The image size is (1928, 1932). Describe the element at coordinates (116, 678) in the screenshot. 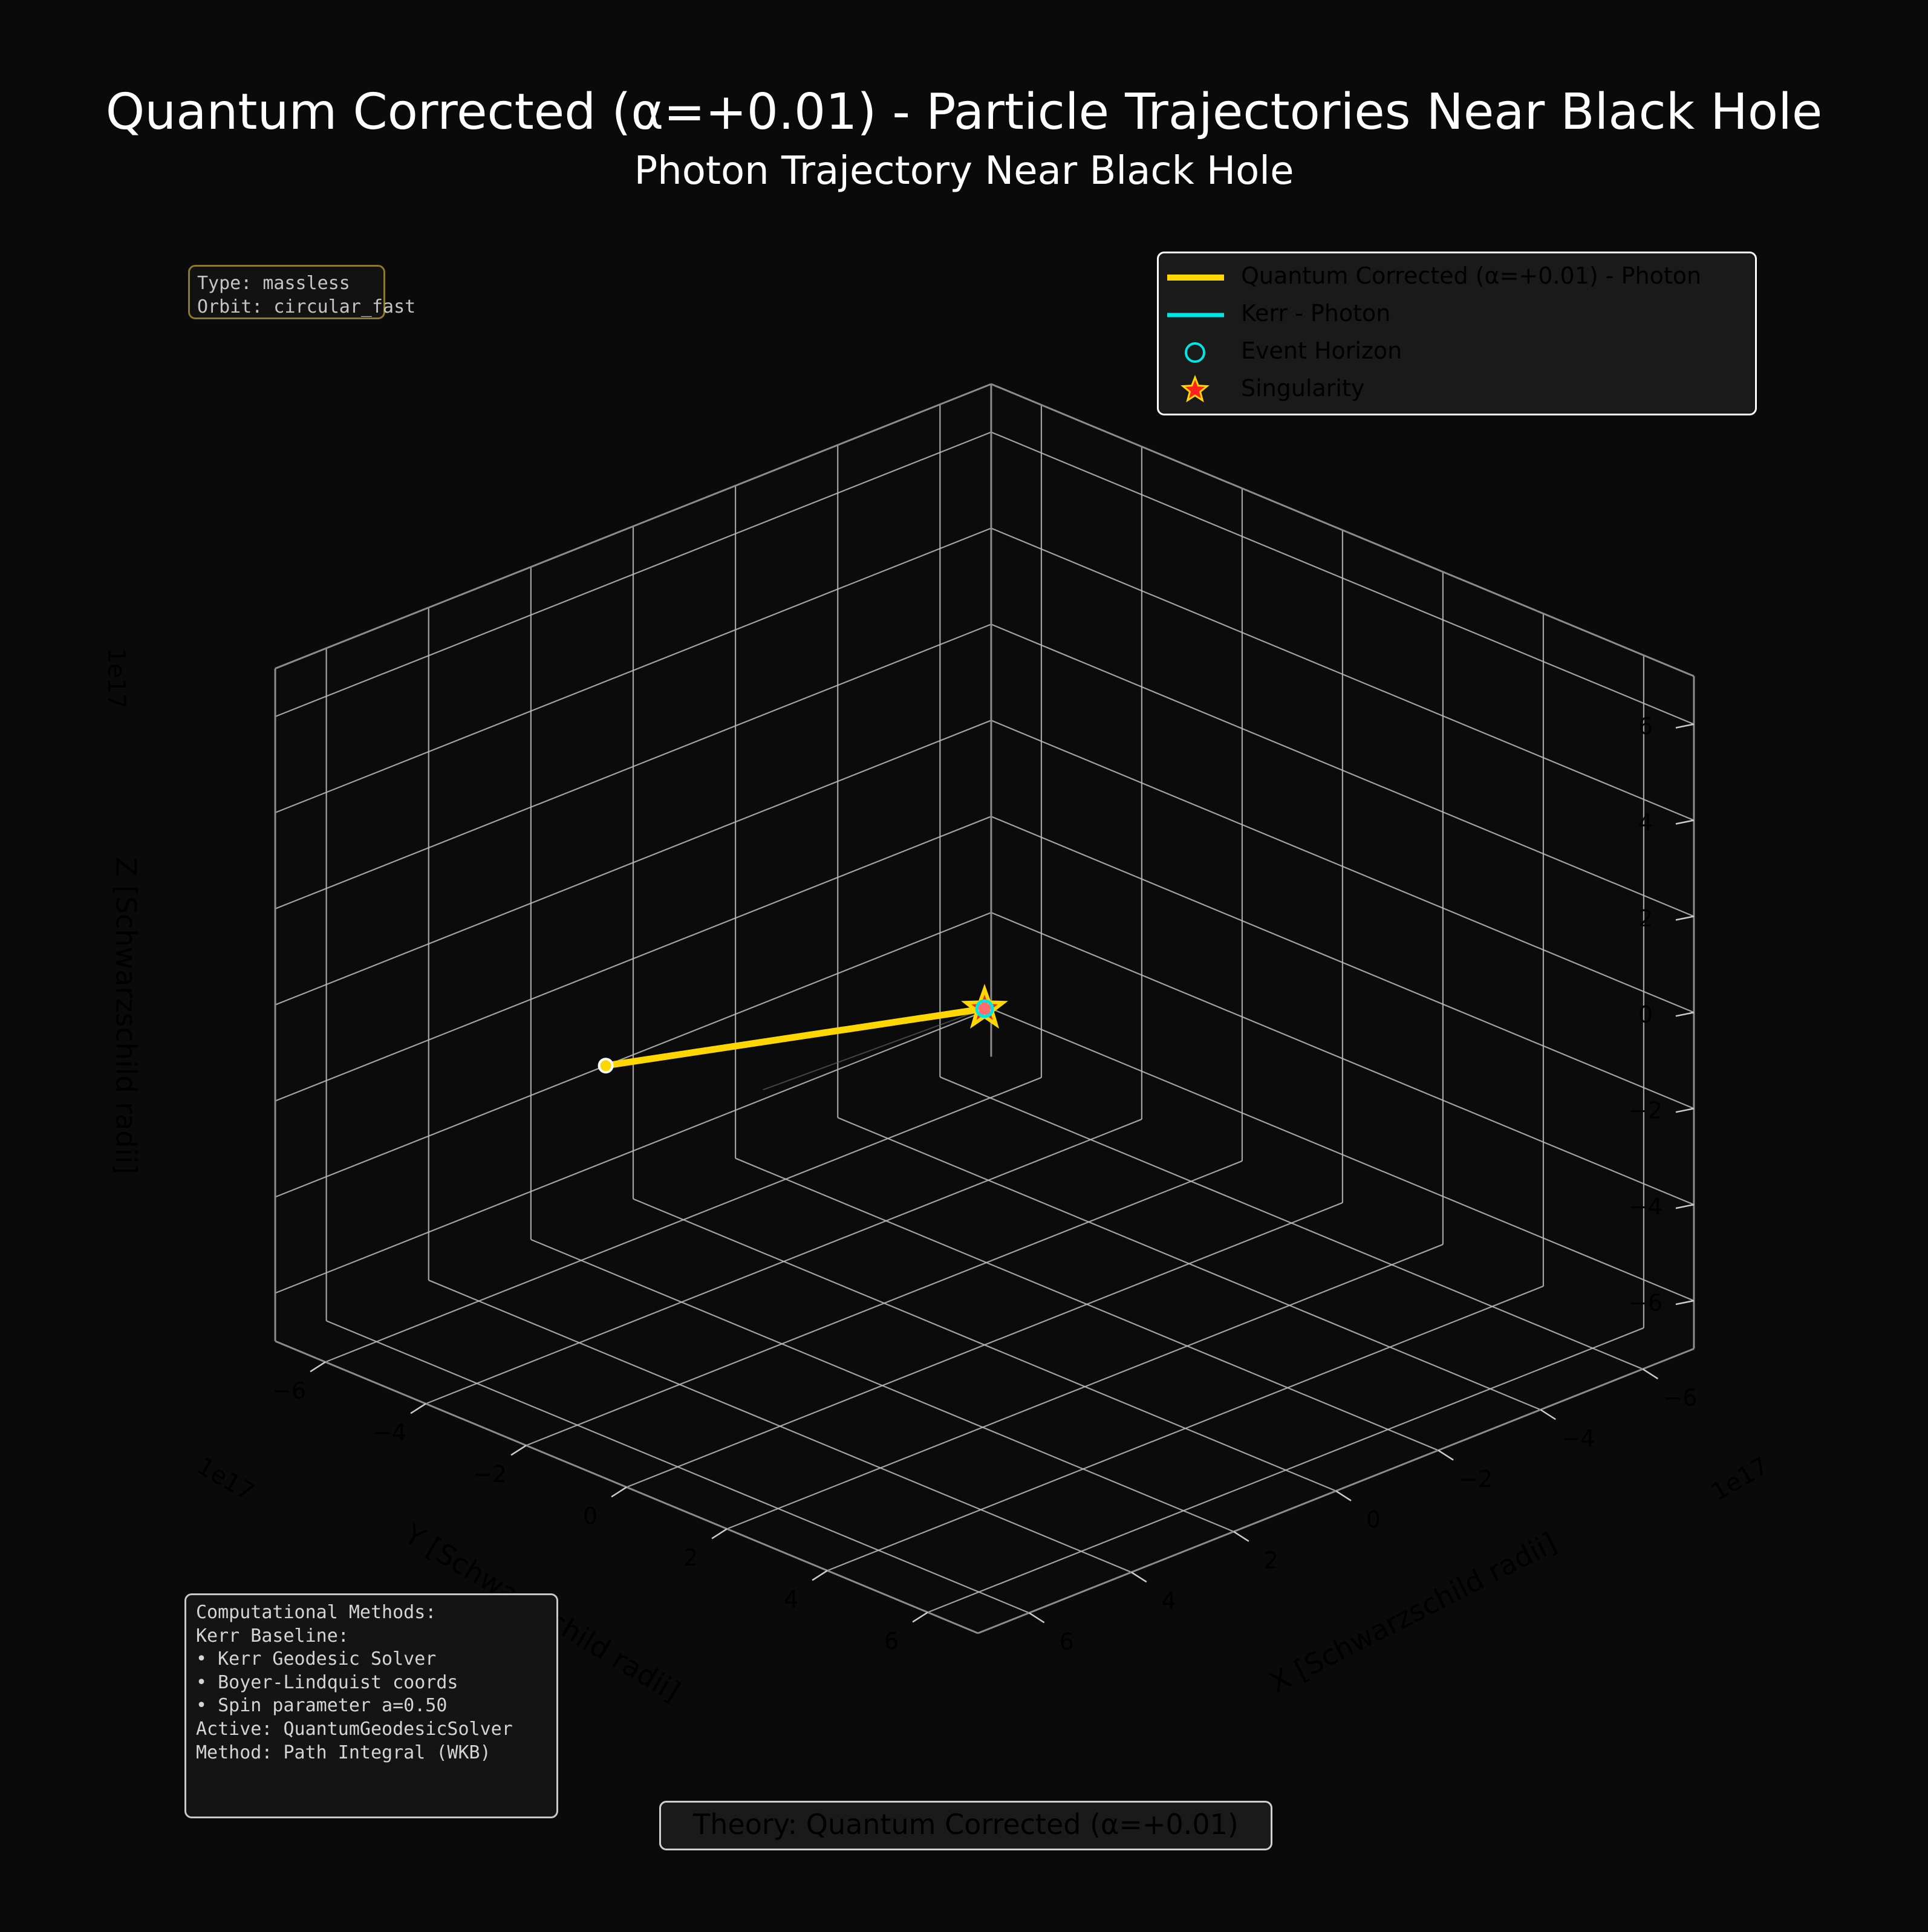

I see `z-axis-multiplier: 1e17` at that location.